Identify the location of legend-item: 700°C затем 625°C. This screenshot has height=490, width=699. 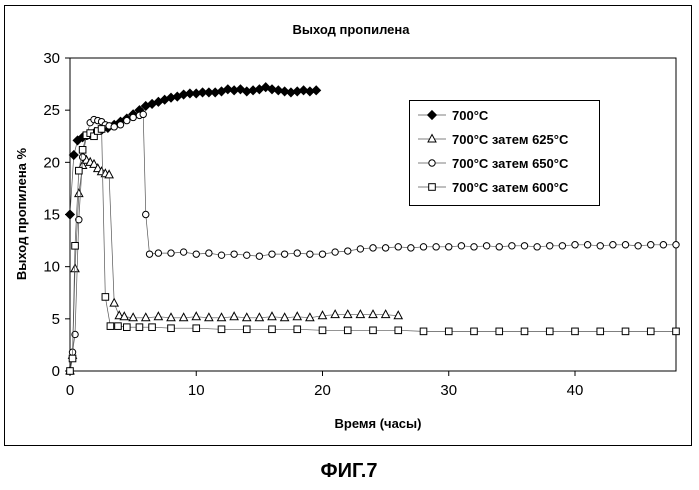
(493, 139).